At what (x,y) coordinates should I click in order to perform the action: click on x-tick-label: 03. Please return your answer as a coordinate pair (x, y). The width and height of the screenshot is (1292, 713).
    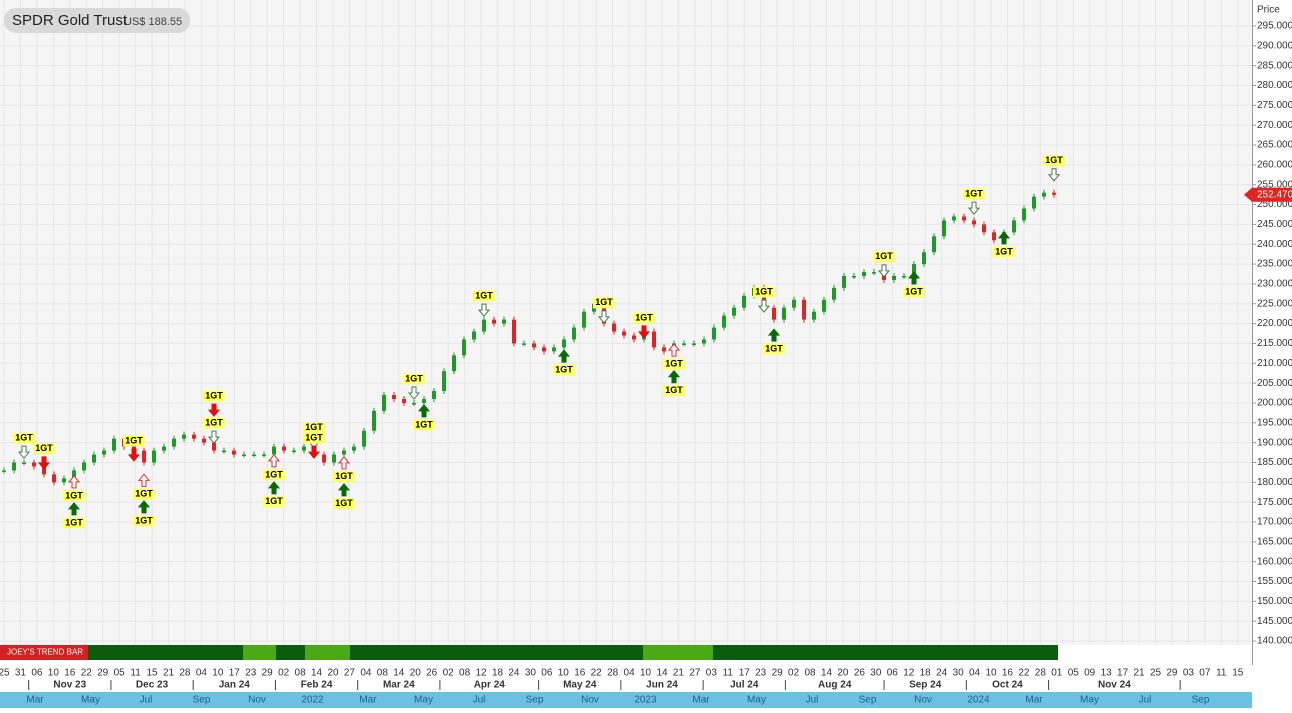
    Looking at the image, I should click on (712, 673).